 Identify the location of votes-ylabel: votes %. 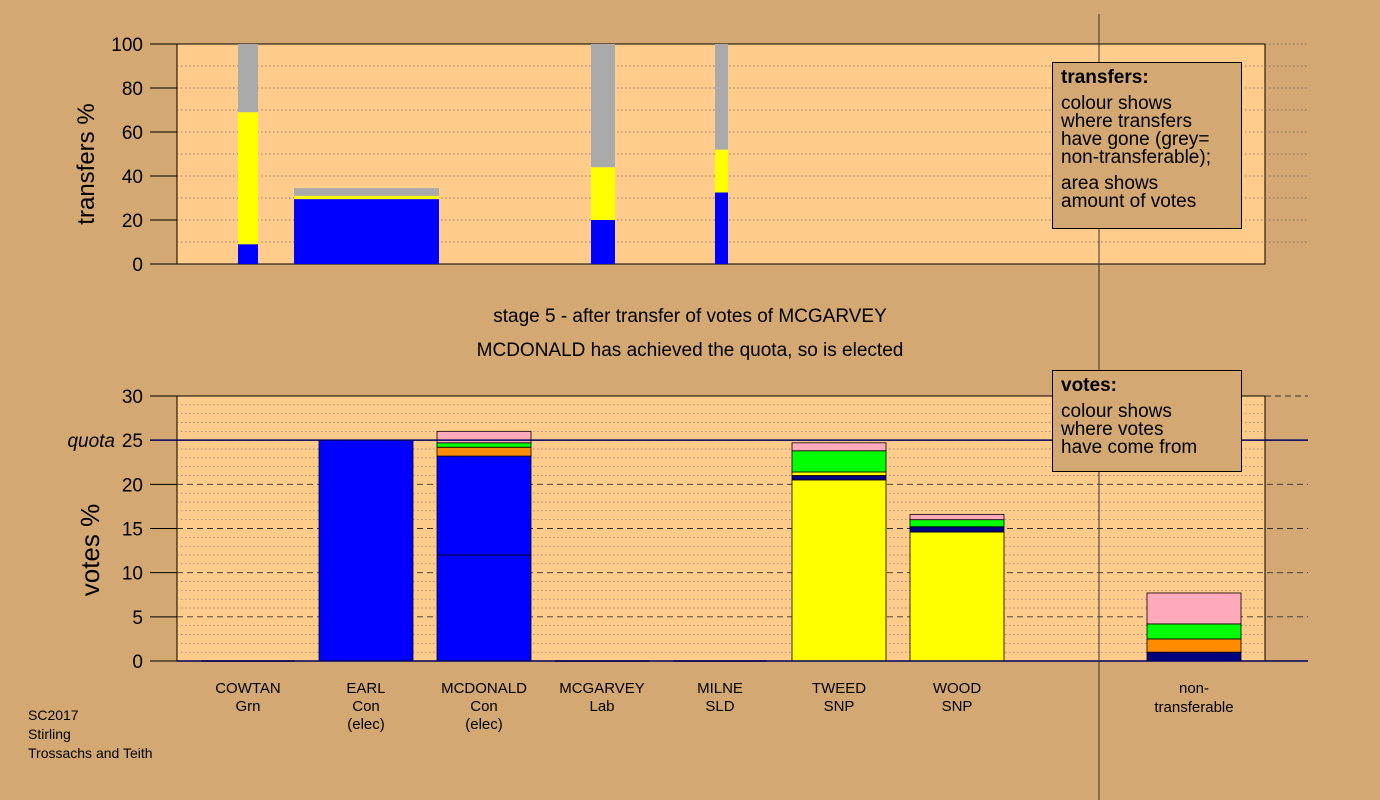
(90, 550).